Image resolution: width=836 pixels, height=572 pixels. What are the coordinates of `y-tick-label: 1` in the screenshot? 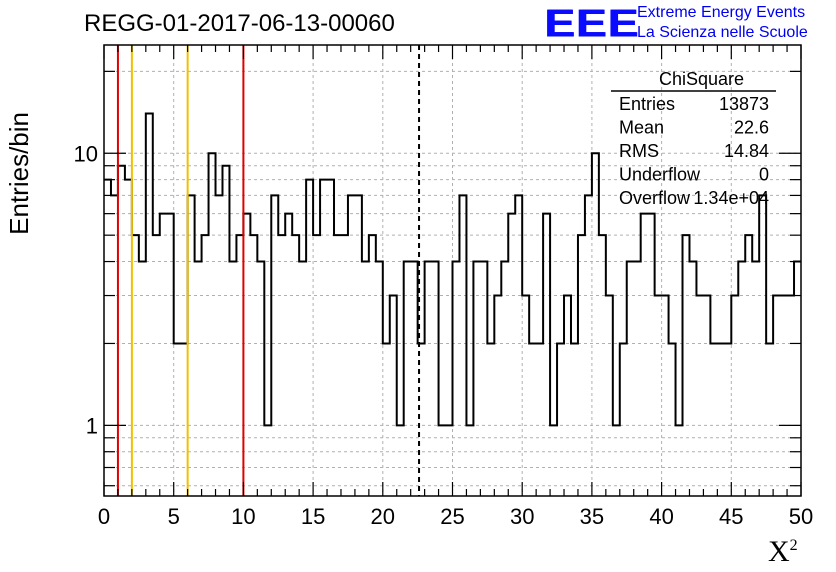 It's located at (92, 425).